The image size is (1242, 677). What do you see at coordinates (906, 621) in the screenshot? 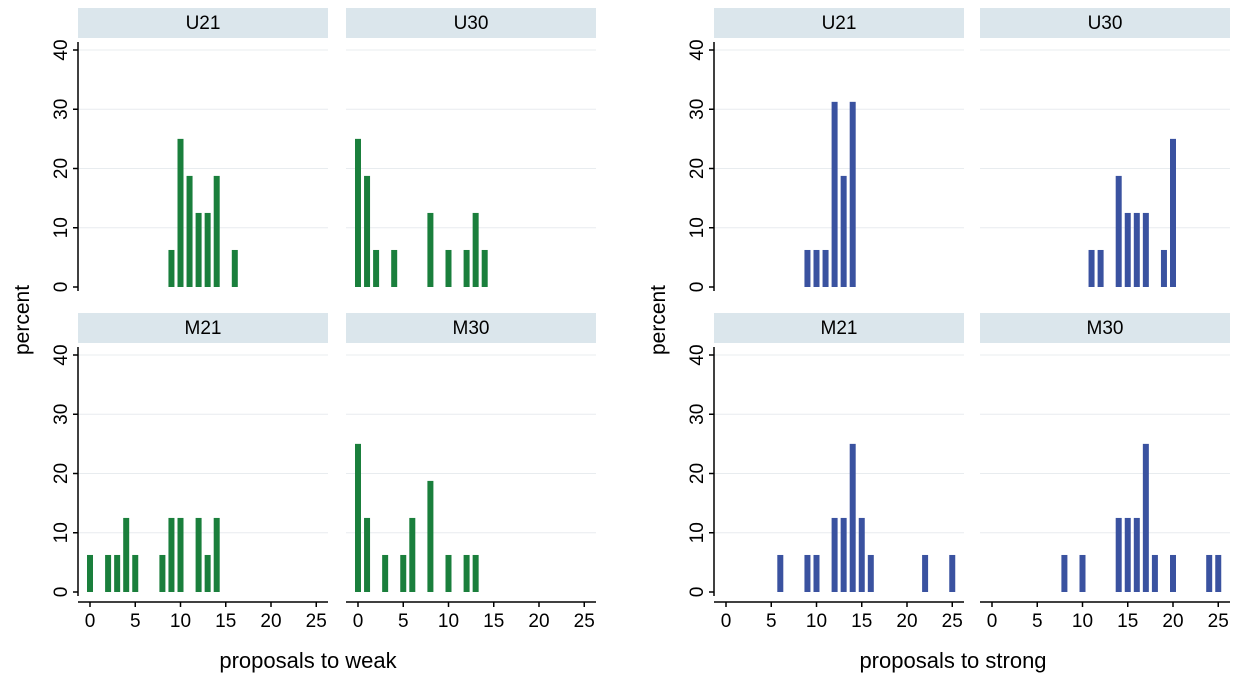
I see `x-tick-label: 20` at bounding box center [906, 621].